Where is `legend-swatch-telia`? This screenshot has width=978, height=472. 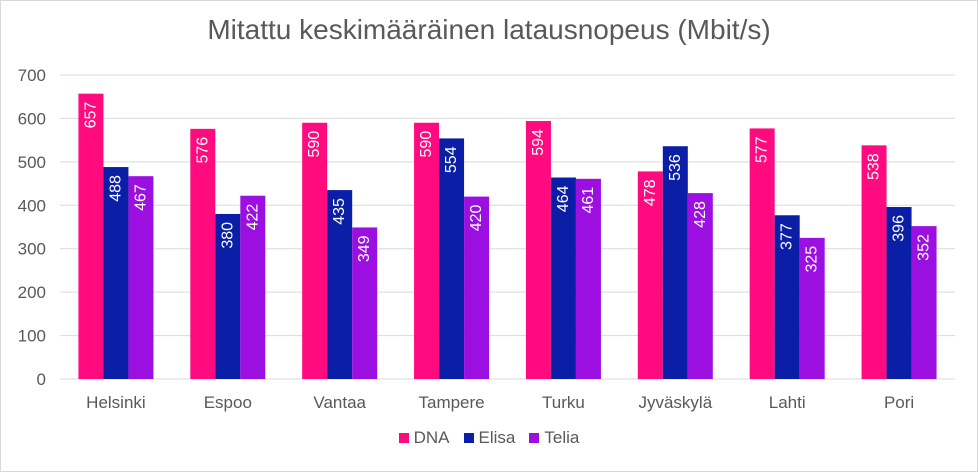
legend-swatch-telia is located at coordinates (534, 438).